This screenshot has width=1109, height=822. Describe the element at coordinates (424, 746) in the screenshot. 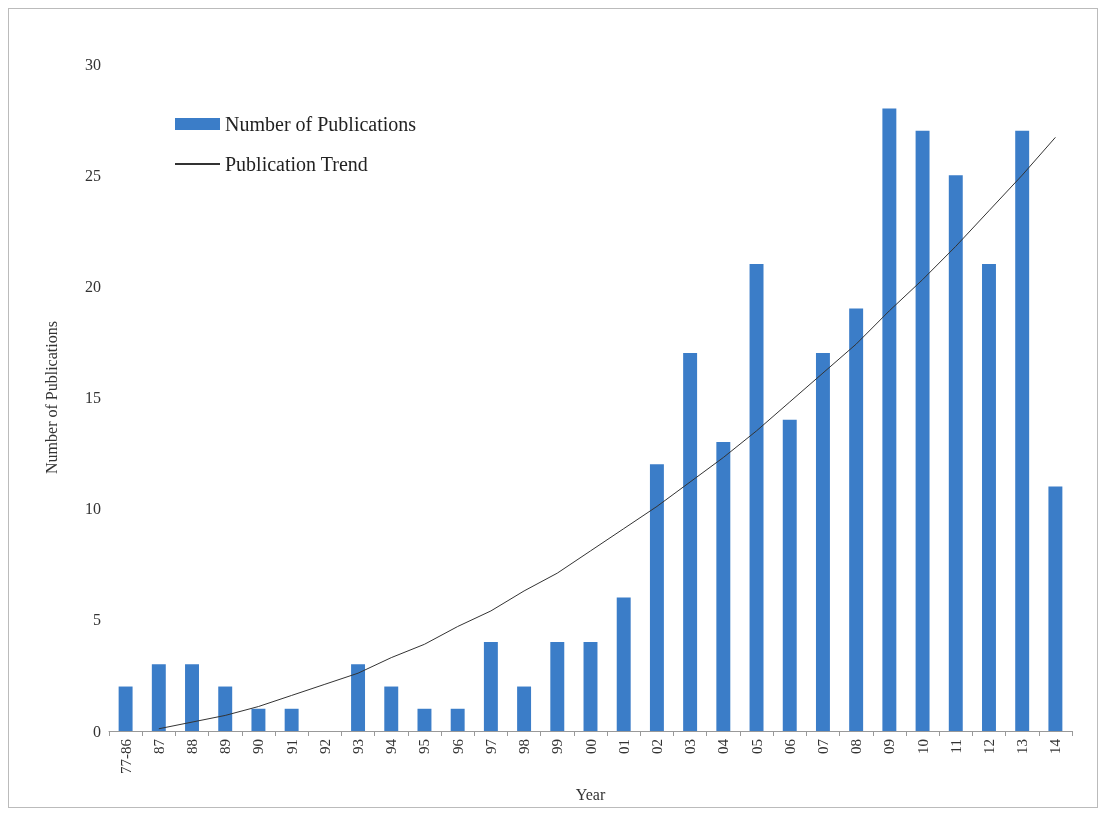

I see `x-tick-label: 95` at that location.